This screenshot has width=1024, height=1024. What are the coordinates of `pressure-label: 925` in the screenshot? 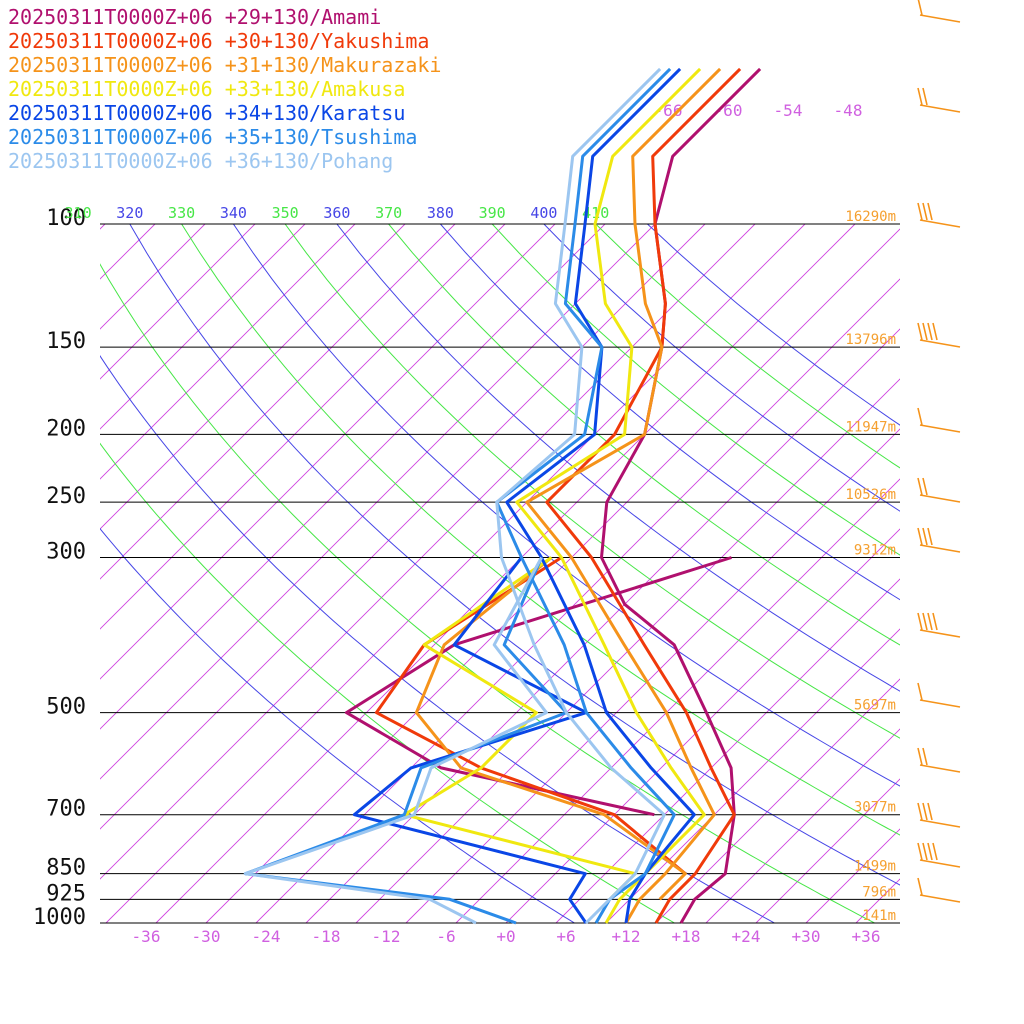 It's located at (66, 893).